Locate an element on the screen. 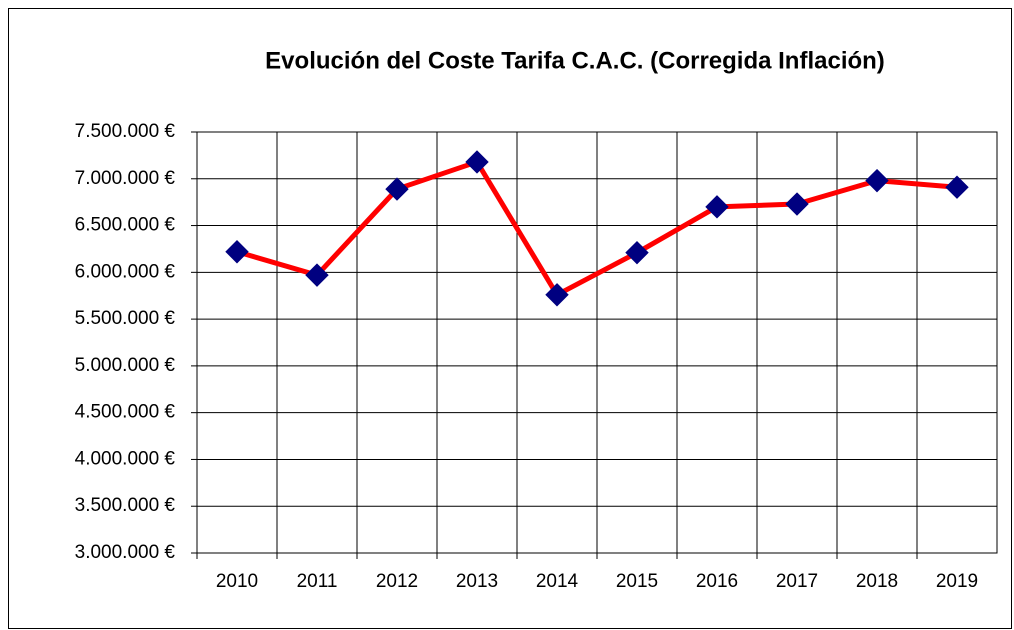 This screenshot has width=1014, height=630. y-tick-label: 5.500.000 € is located at coordinates (125, 318).